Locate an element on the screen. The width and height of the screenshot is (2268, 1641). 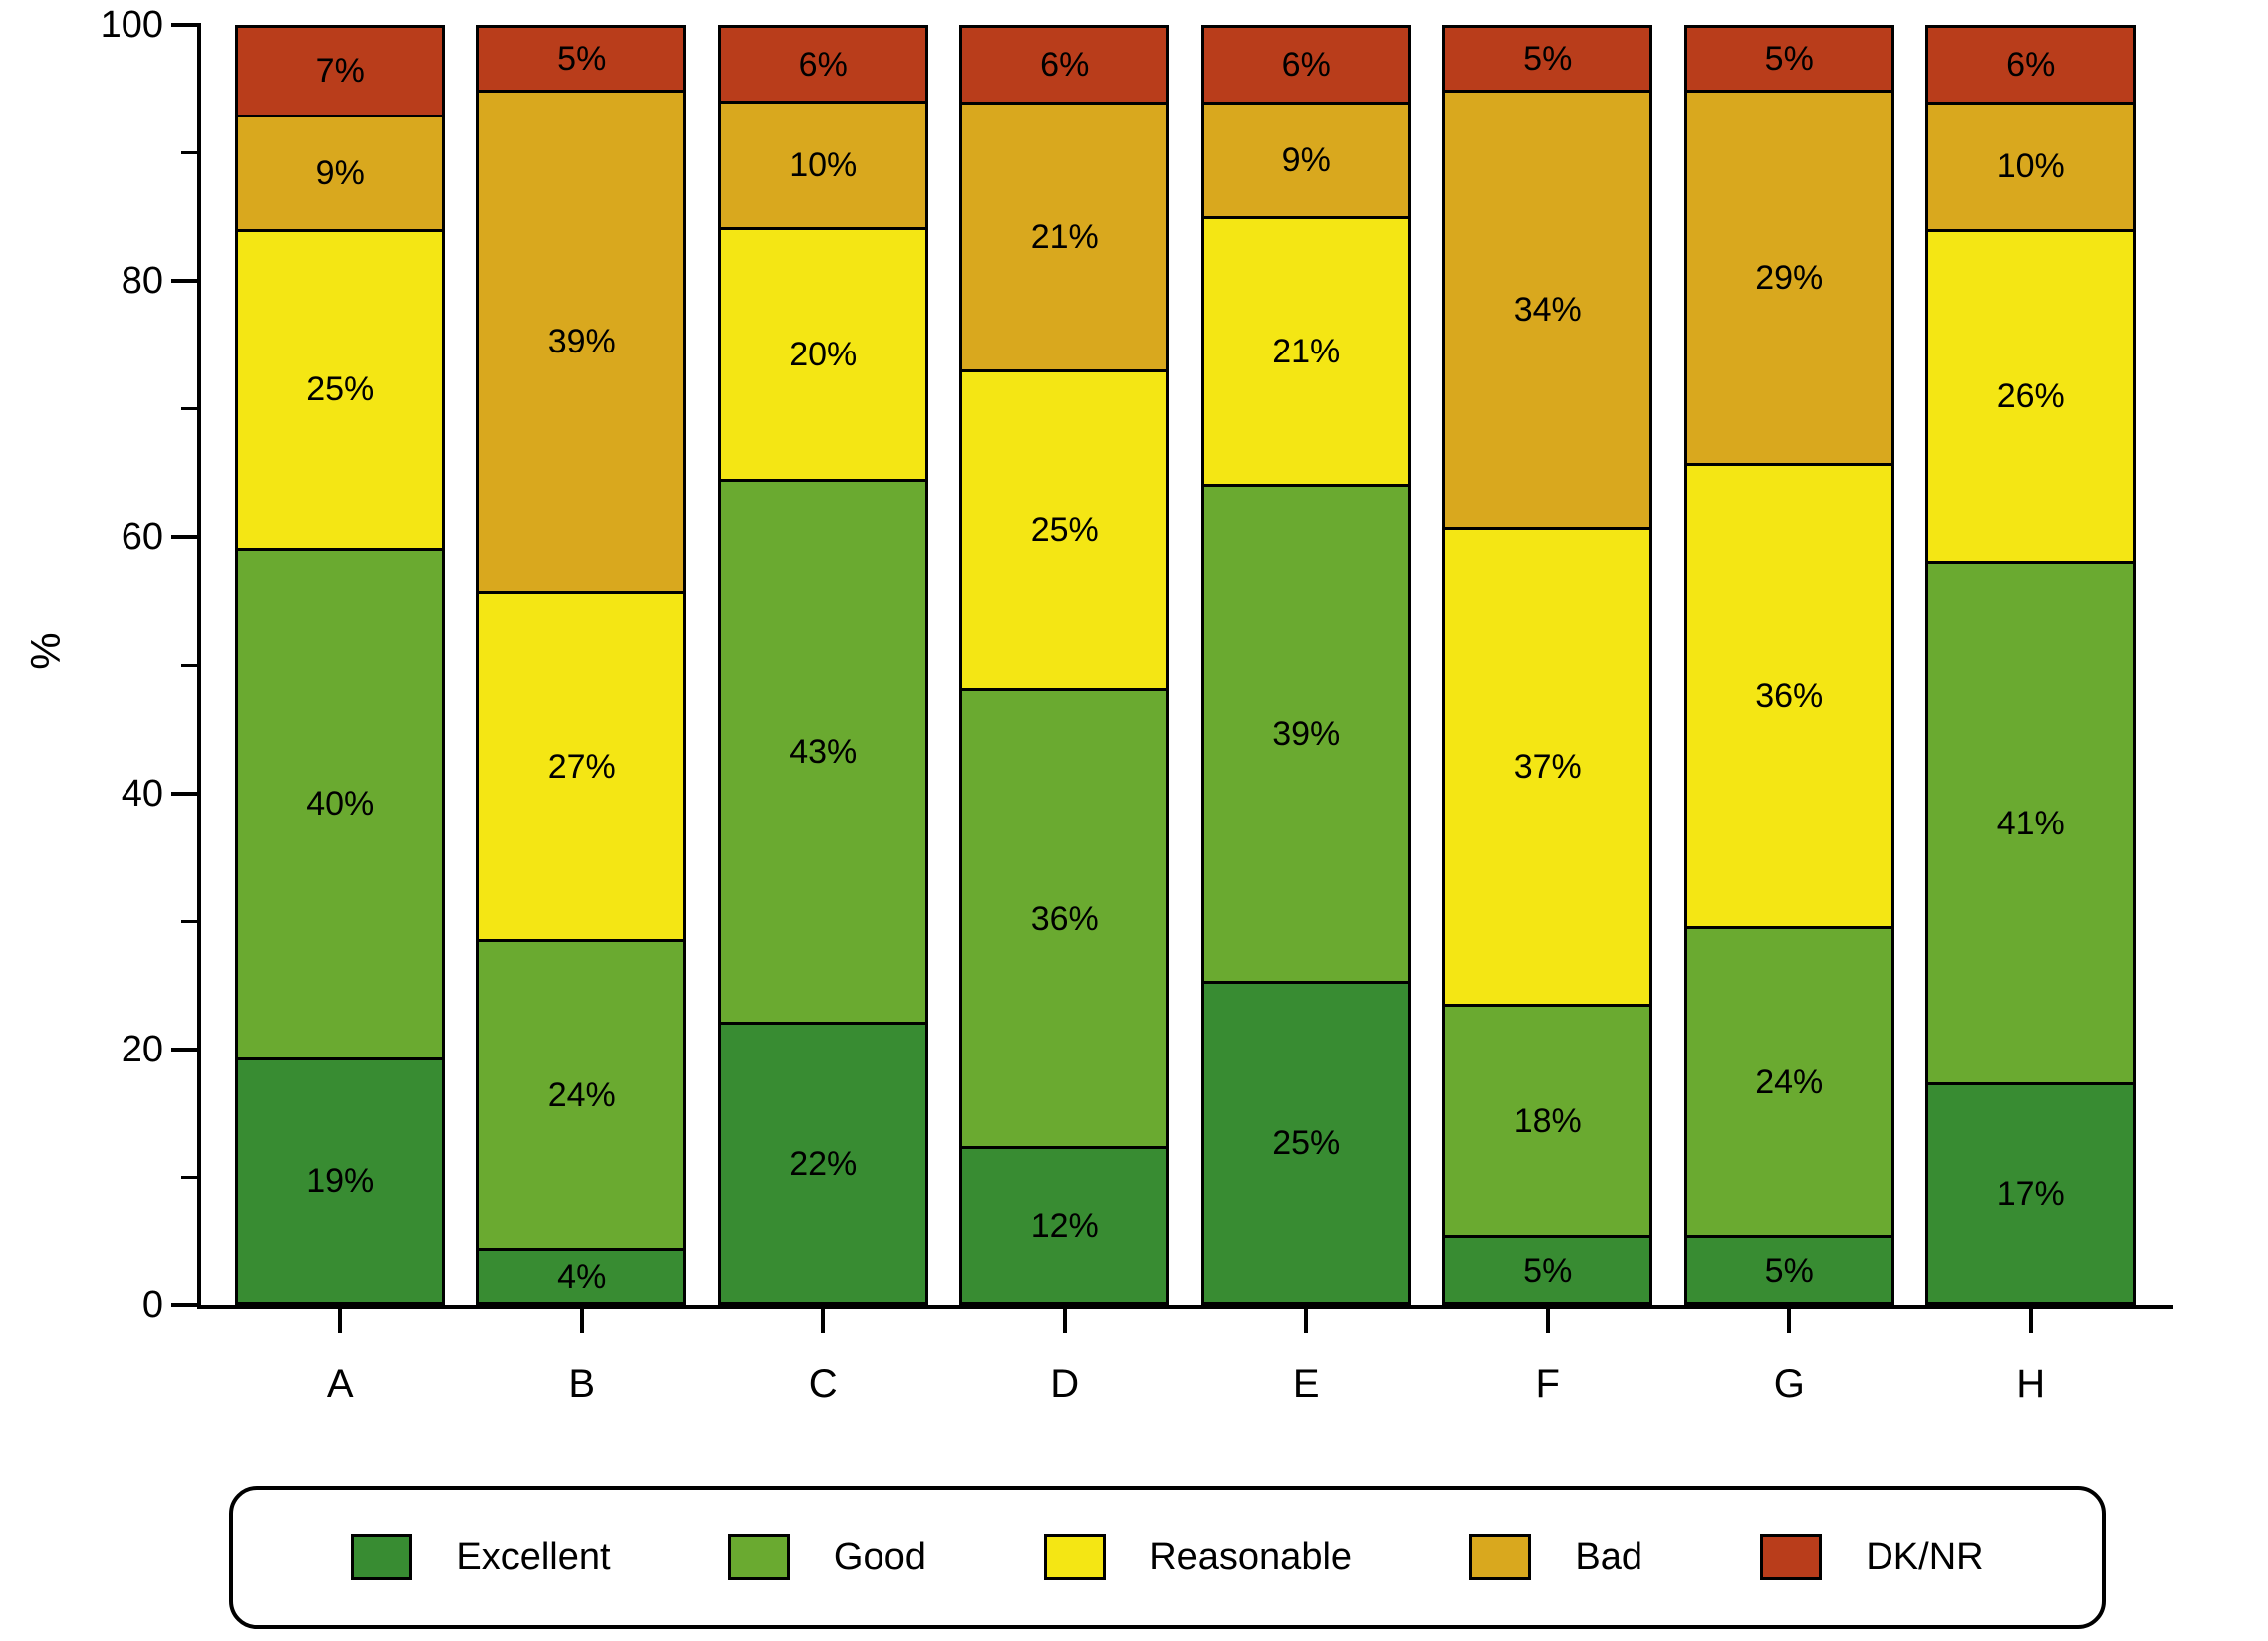
x-category-label-A: A is located at coordinates (340, 1384).